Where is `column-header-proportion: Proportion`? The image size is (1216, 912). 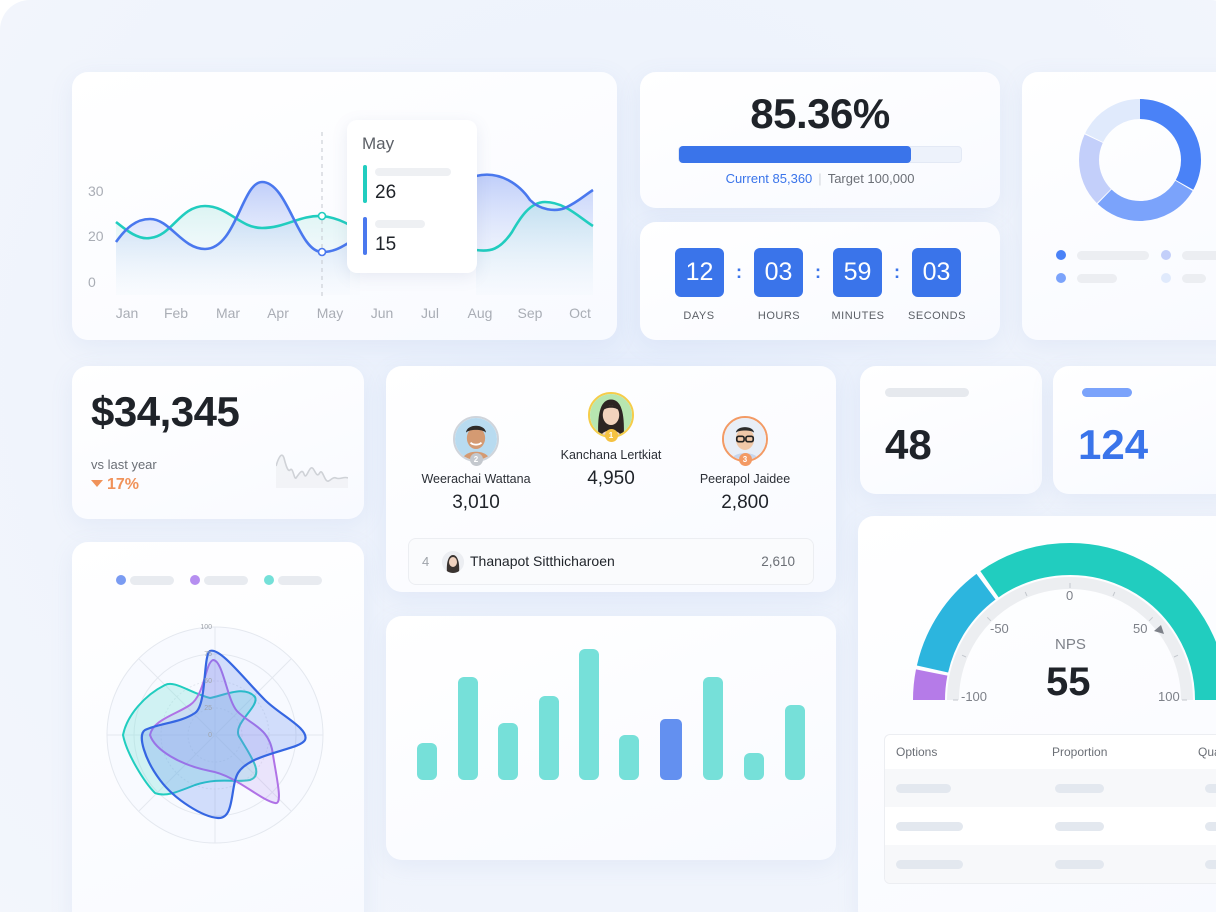 column-header-proportion: Proportion is located at coordinates (1080, 752).